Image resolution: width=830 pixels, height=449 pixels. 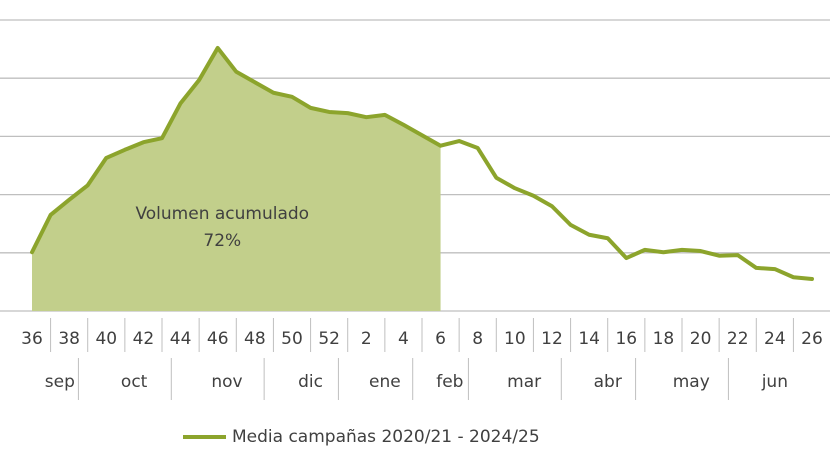 What do you see at coordinates (386, 437) in the screenshot?
I see `legend-label: Media campañas 2020/21 - 2024/25` at bounding box center [386, 437].